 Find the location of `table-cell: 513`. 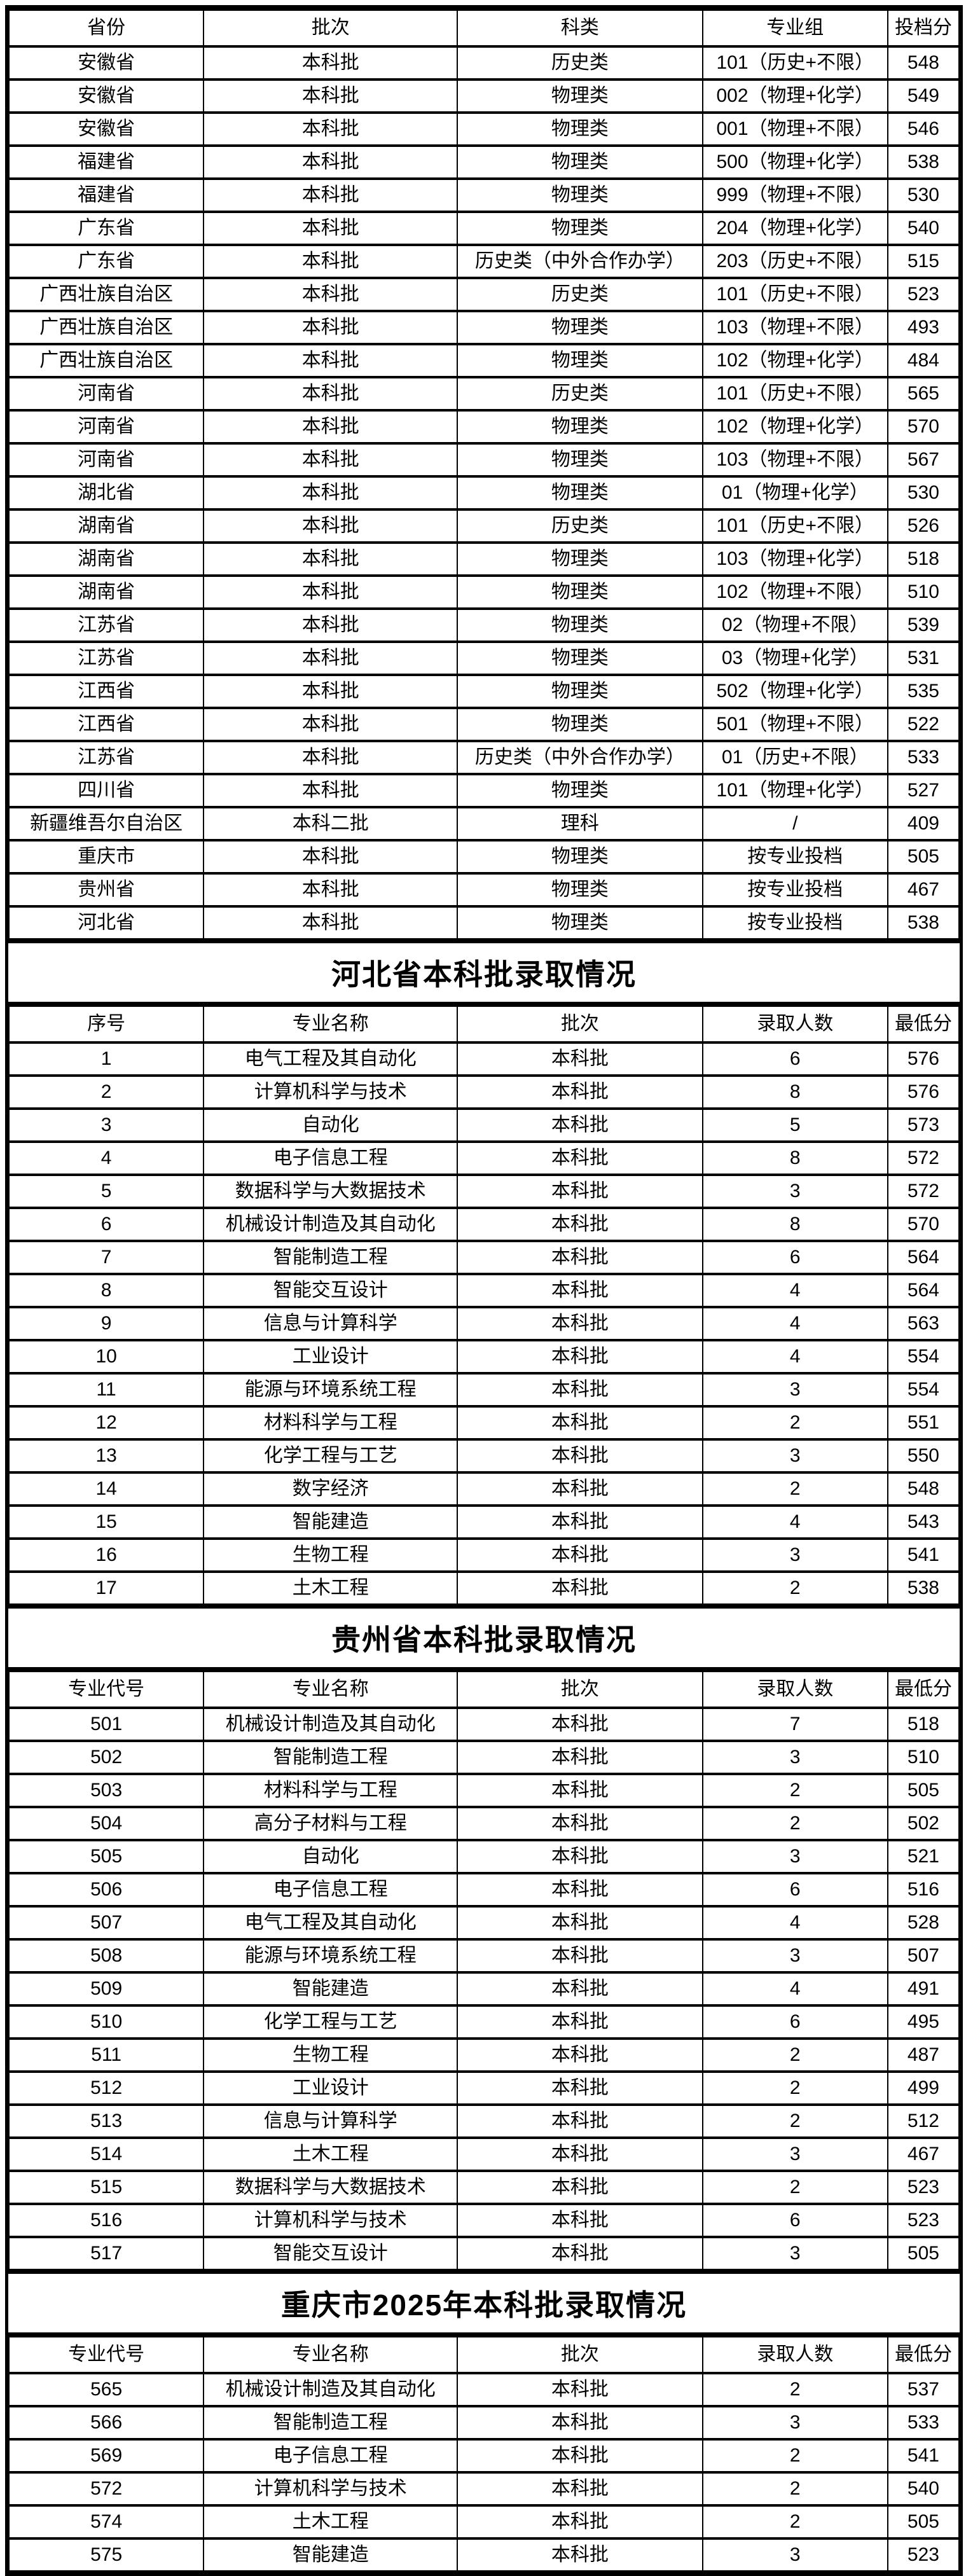

table-cell: 513 is located at coordinates (106, 2121).